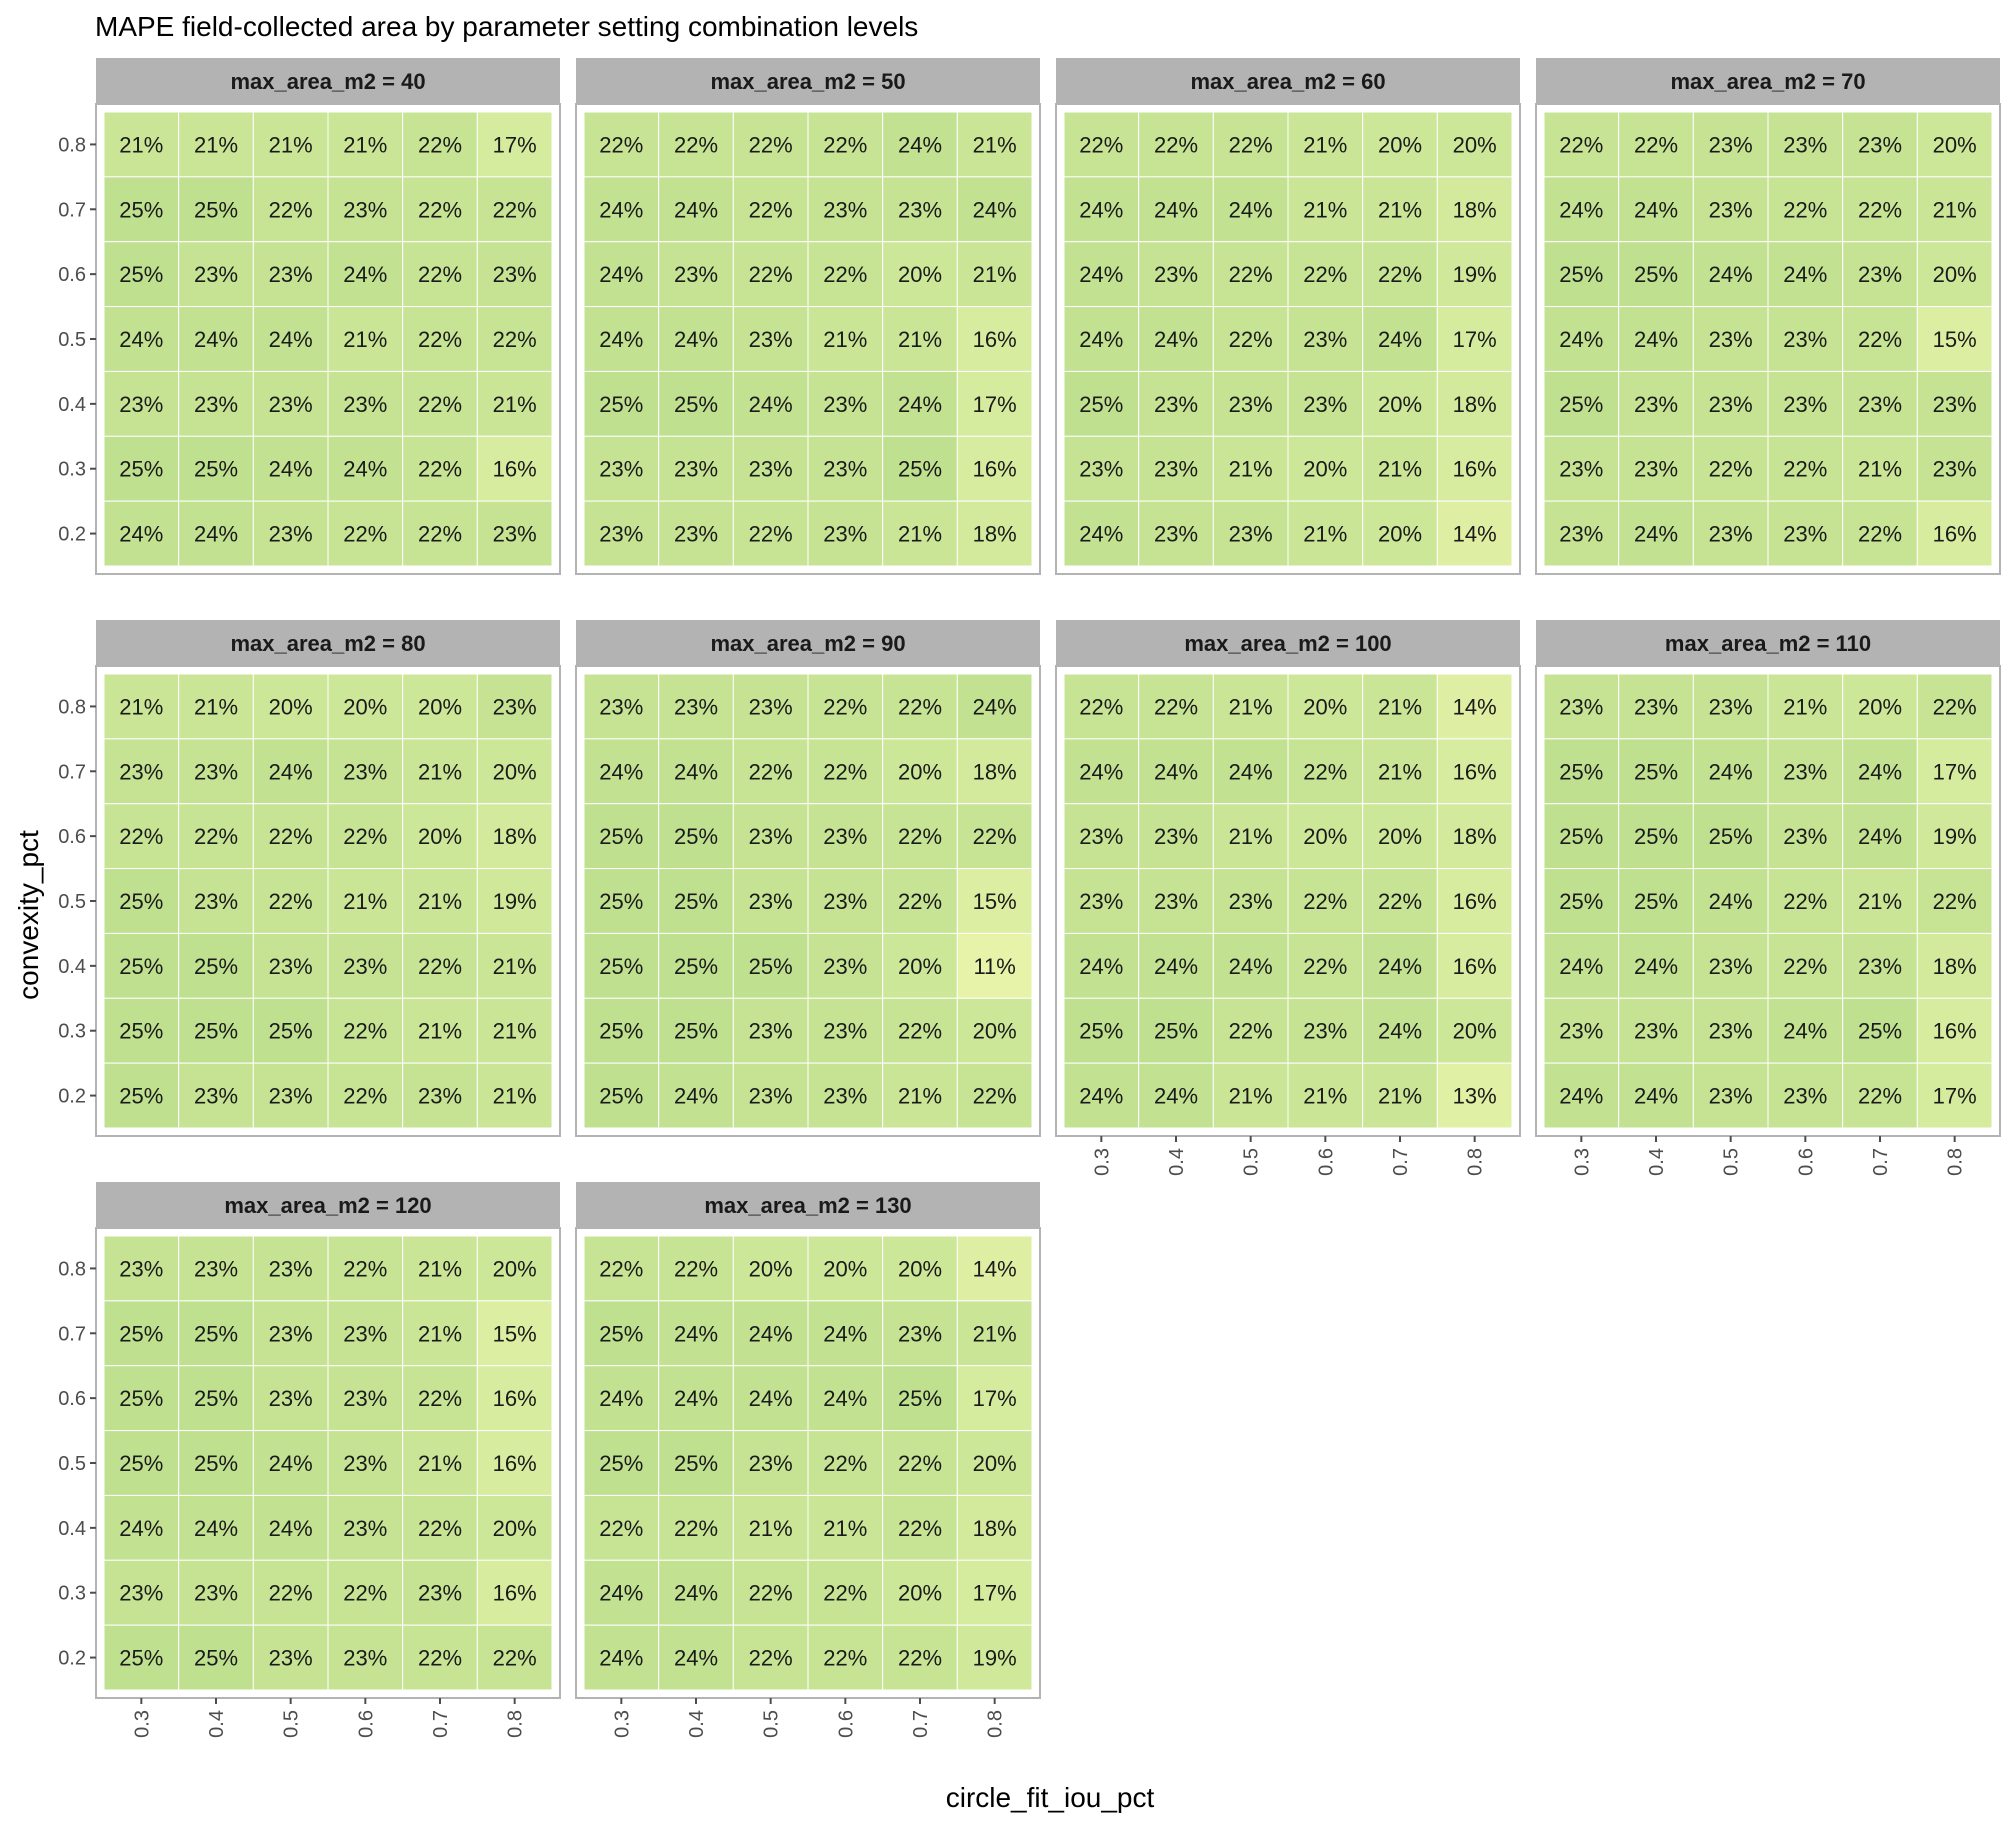 The image size is (2016, 1824). What do you see at coordinates (807, 1205) in the screenshot?
I see `facet-strip-label: max_area_m2 = 130` at bounding box center [807, 1205].